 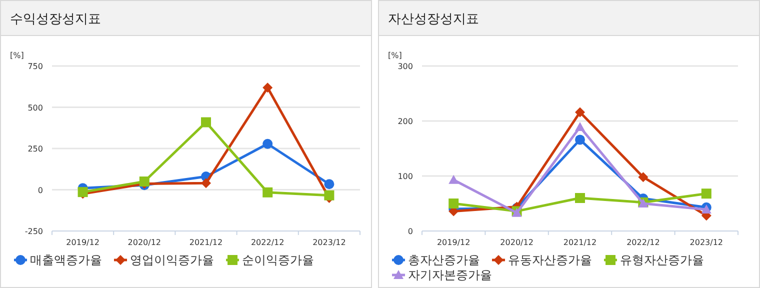 What do you see at coordinates (662, 260) in the screenshot?
I see `legend-label: 유형자산증가율` at bounding box center [662, 260].